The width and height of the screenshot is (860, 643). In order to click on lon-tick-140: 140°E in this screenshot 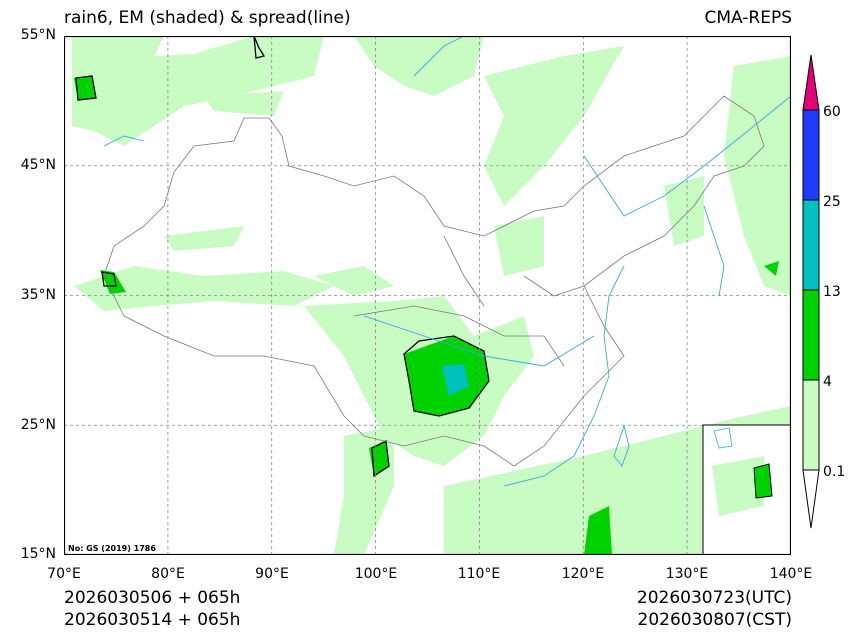, I will do `click(791, 574)`.